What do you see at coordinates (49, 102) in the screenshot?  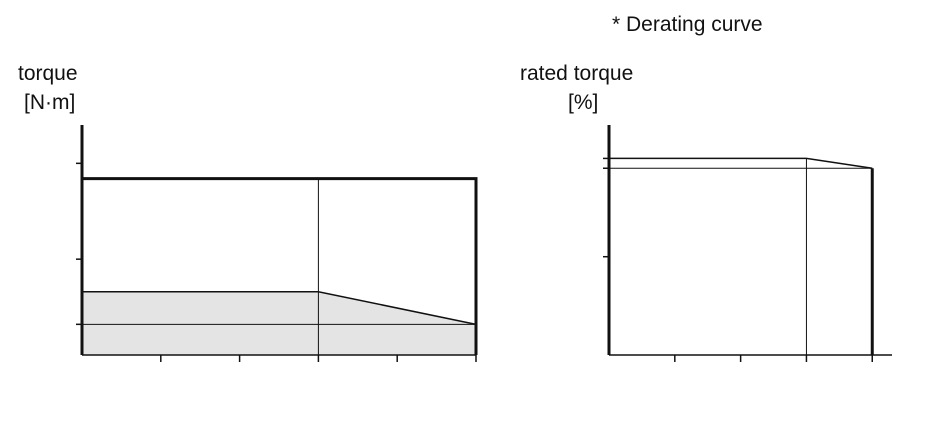 I see `y-axis-unit: [N·m]` at bounding box center [49, 102].